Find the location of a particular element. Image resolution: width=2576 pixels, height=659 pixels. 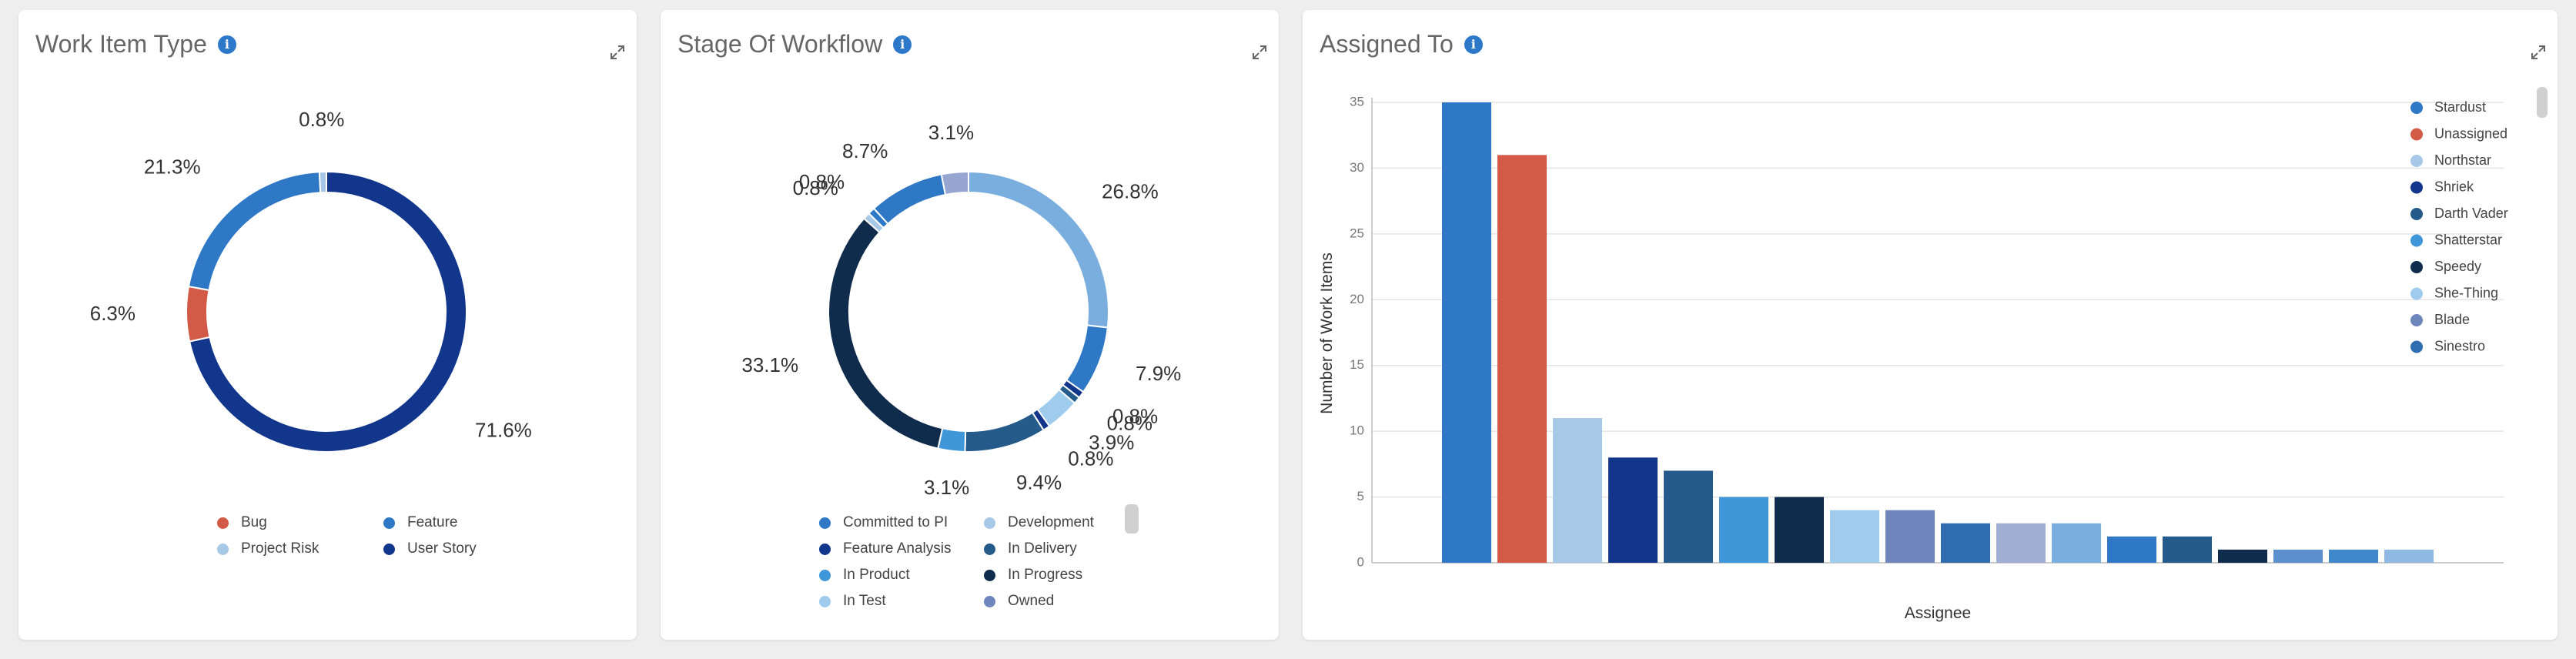

legend-item: Committed to PI is located at coordinates (883, 522).